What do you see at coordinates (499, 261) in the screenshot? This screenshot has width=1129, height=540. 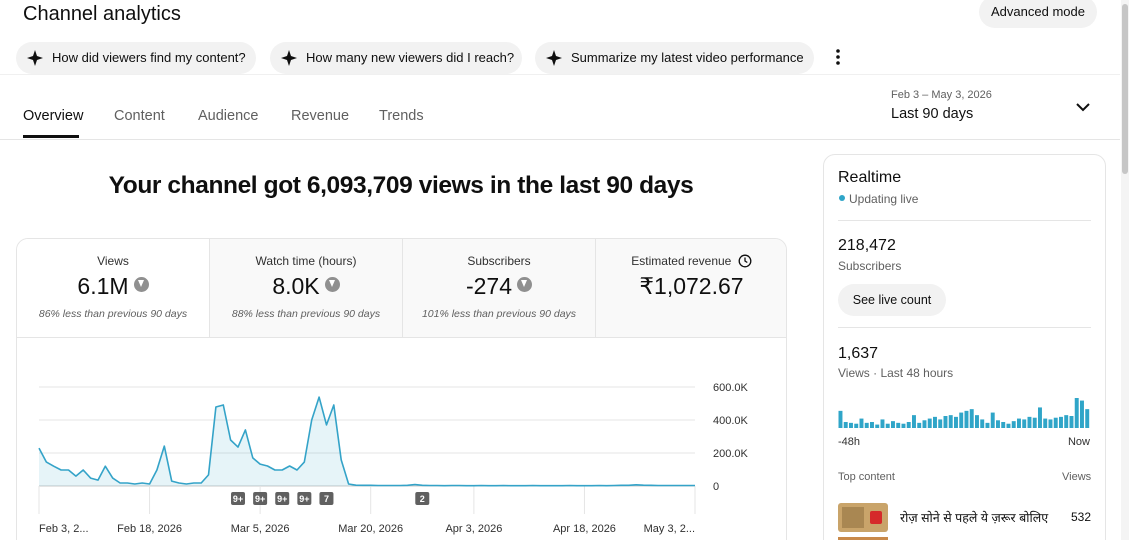 I see `metric-label: Subscribers` at bounding box center [499, 261].